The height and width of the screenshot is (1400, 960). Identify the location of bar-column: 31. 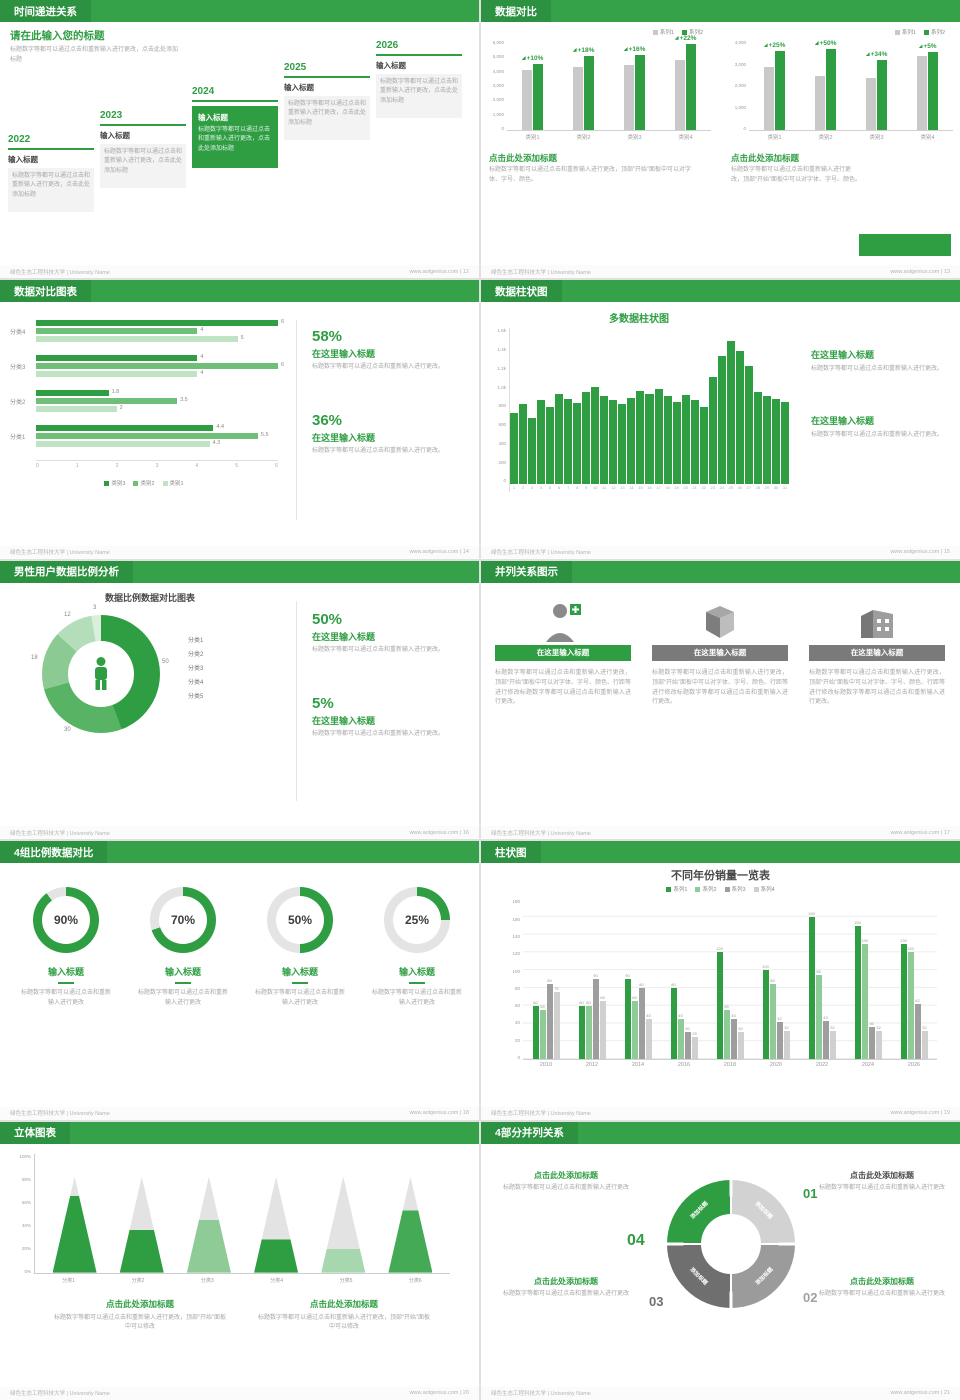
(784, 410).